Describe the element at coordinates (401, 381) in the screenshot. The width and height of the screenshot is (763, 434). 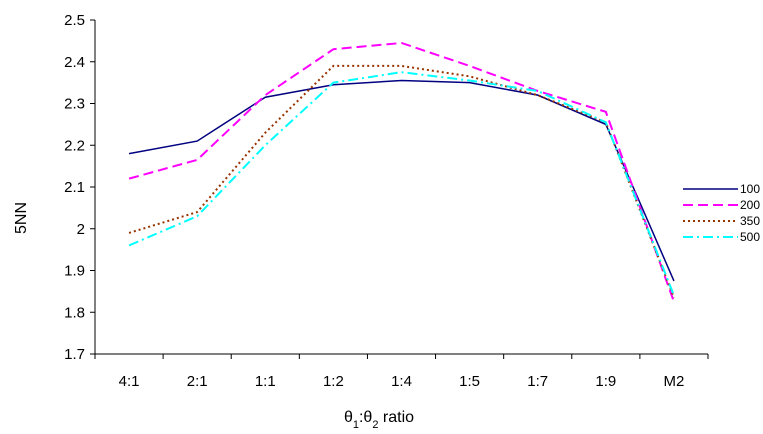
I see `x-tick-label: 1:4` at that location.